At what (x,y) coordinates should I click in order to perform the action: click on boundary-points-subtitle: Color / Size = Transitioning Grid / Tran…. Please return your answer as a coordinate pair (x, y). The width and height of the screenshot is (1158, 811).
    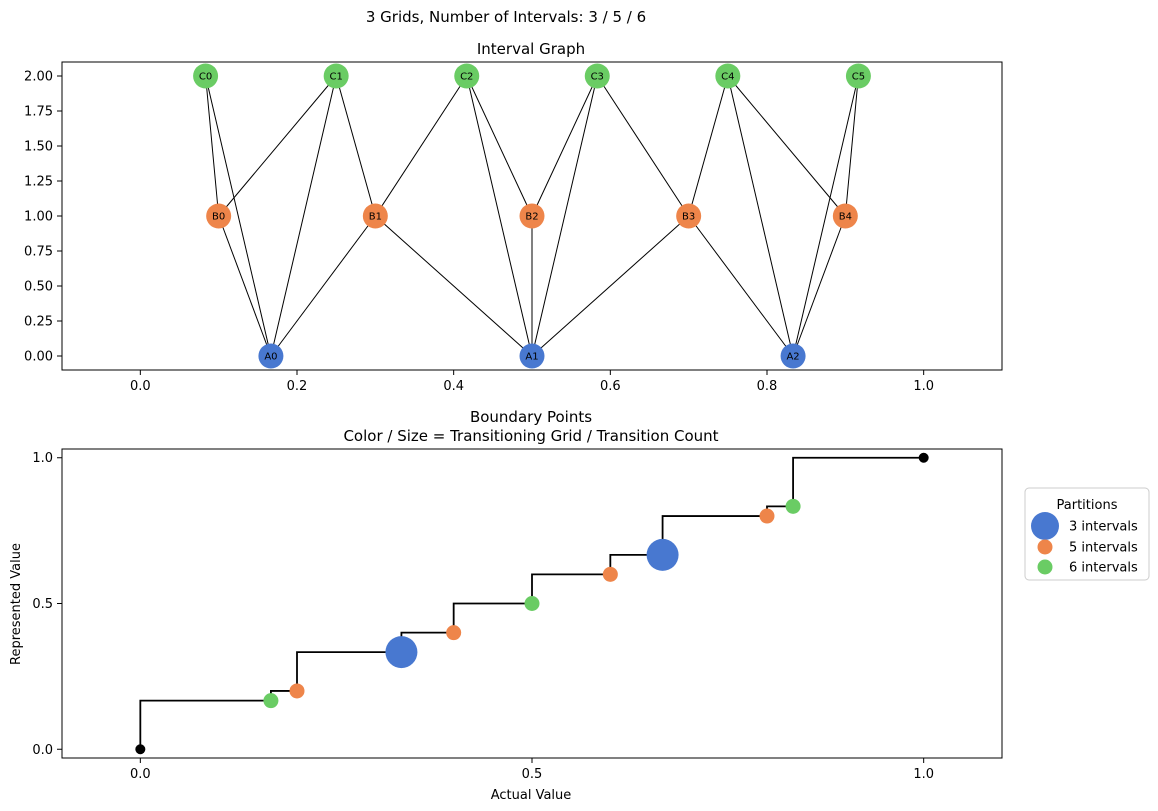
    Looking at the image, I should click on (530, 436).